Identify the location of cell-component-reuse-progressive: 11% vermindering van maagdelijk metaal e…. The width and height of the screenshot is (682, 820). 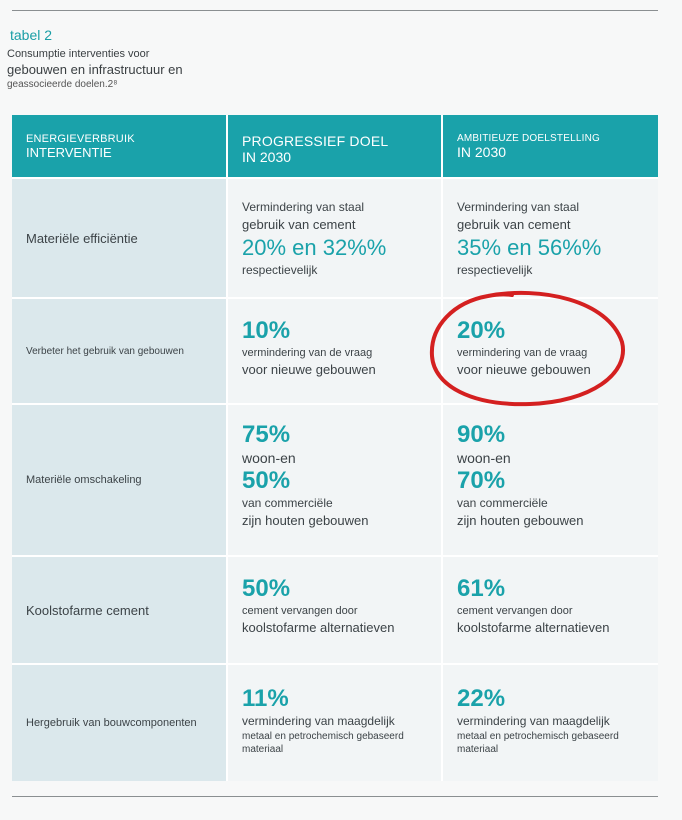
(334, 723).